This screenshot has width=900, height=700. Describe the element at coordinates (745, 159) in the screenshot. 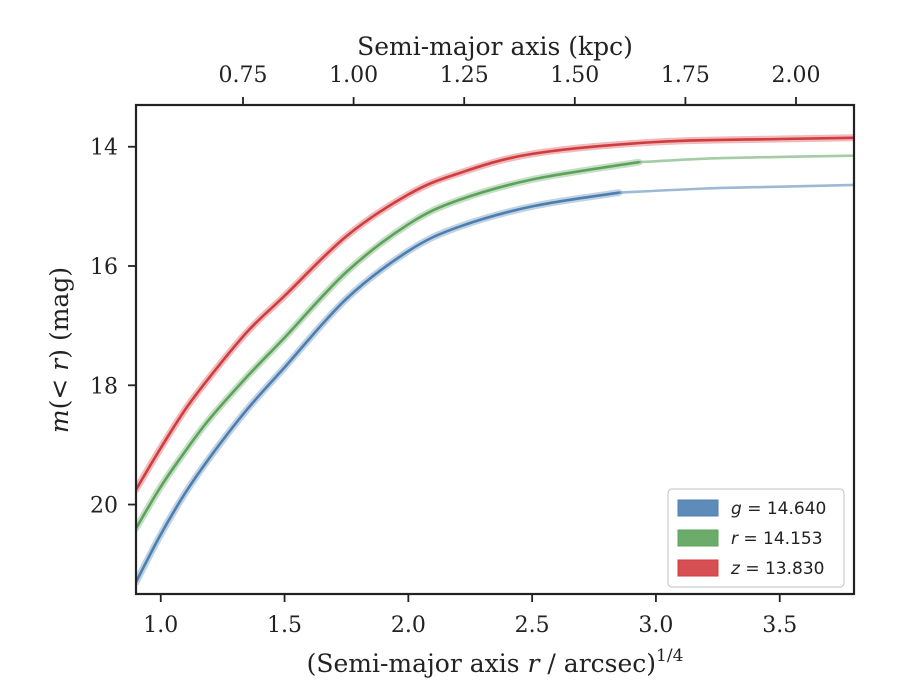

I see `series-r-extrapolation` at that location.